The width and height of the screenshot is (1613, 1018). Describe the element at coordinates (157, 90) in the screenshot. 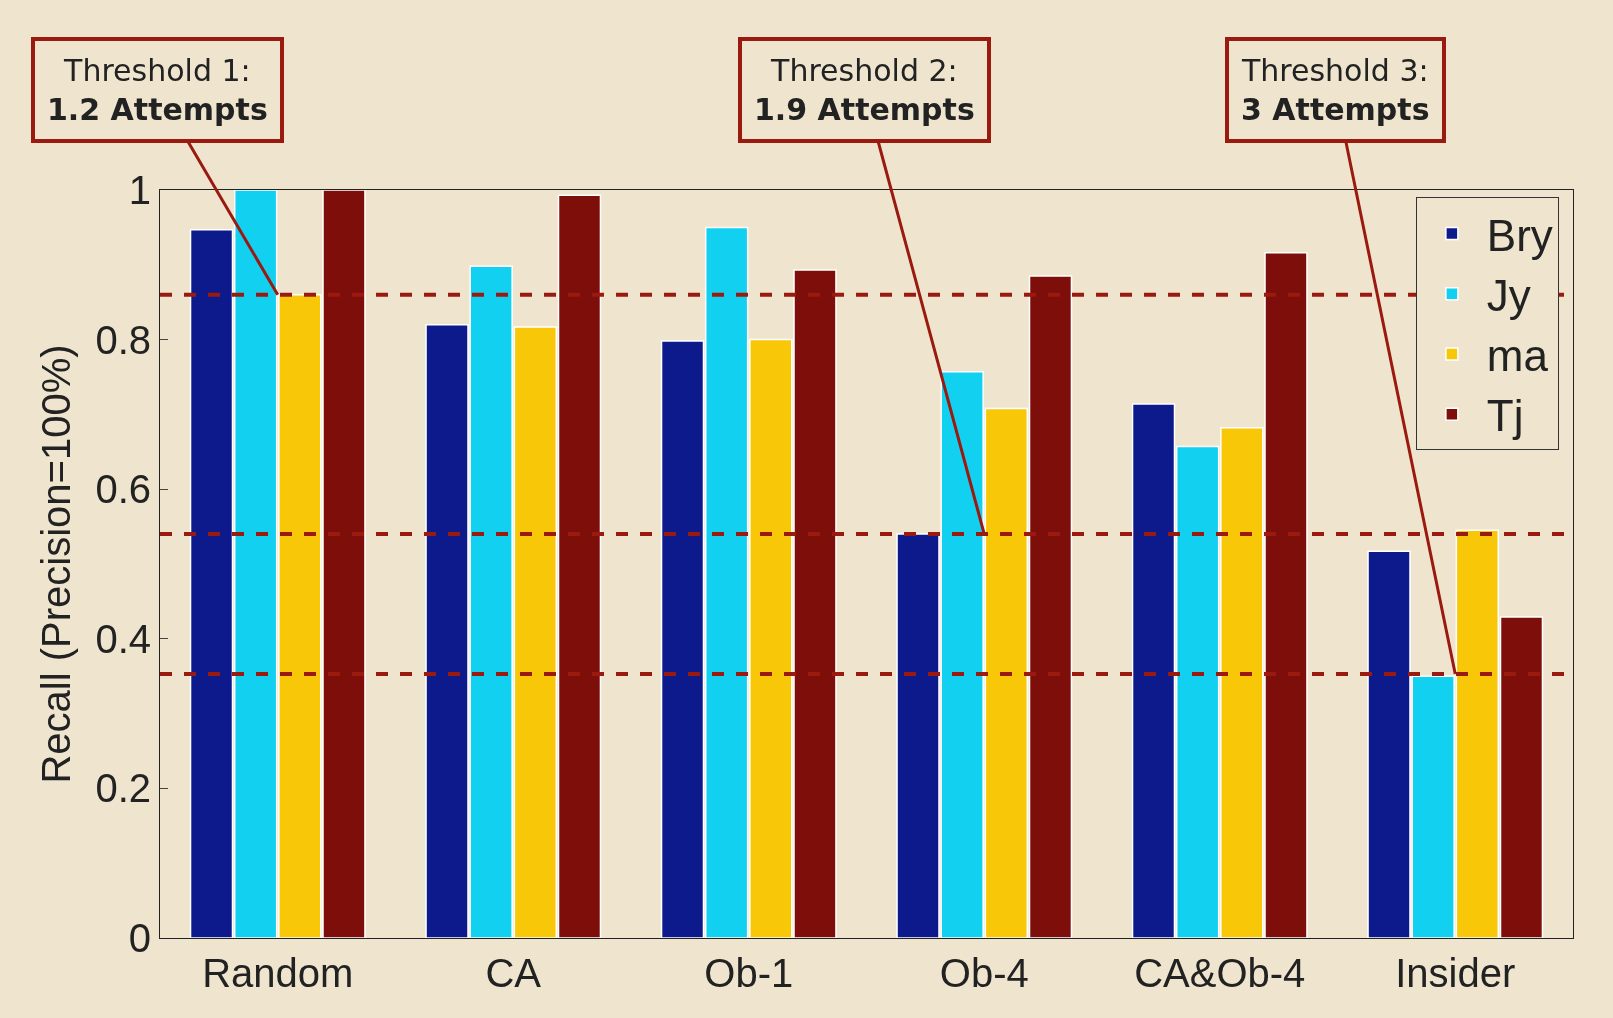

I see `annotation: Threshold 1: 1.2 Attempts` at that location.